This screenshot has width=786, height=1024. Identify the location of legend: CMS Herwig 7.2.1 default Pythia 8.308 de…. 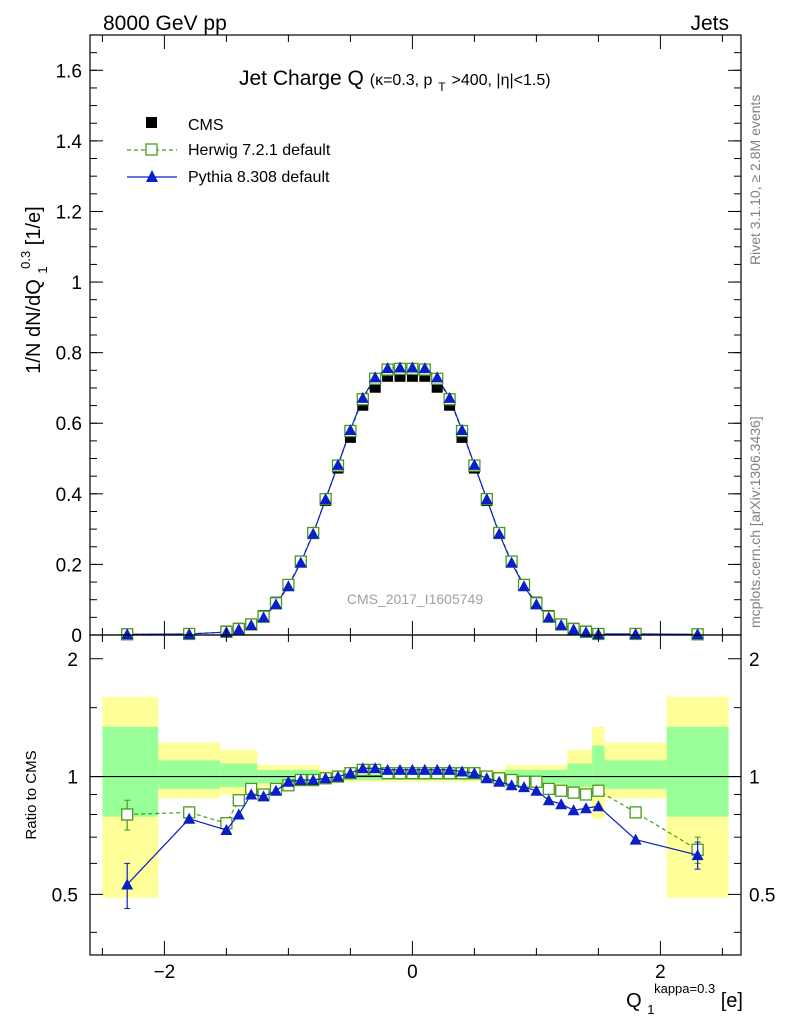
(229, 151).